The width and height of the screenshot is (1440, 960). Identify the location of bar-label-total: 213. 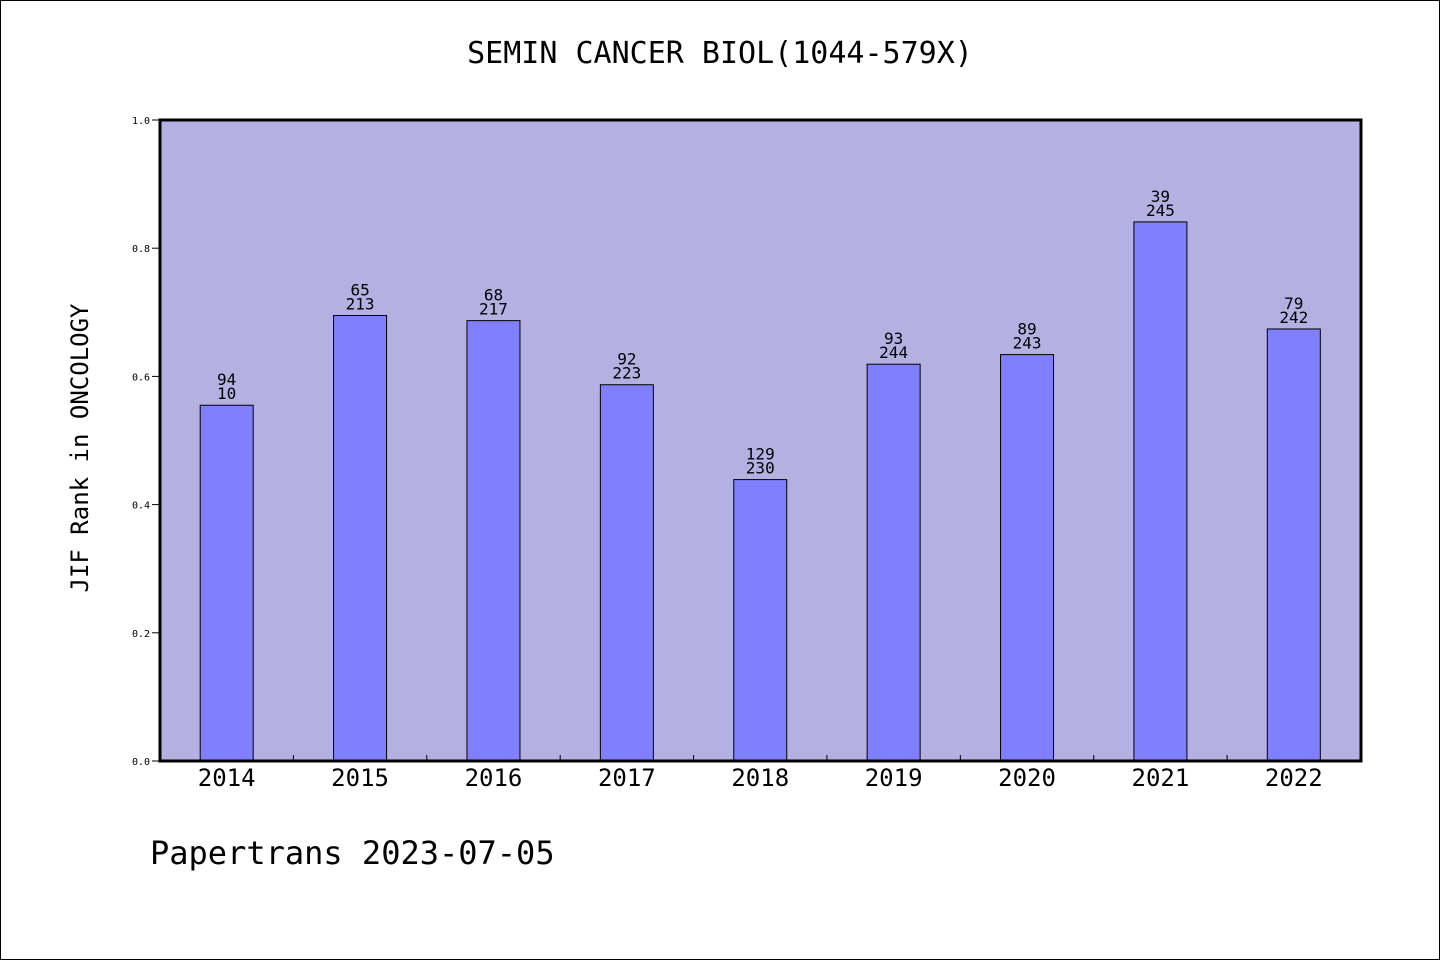
(360, 304).